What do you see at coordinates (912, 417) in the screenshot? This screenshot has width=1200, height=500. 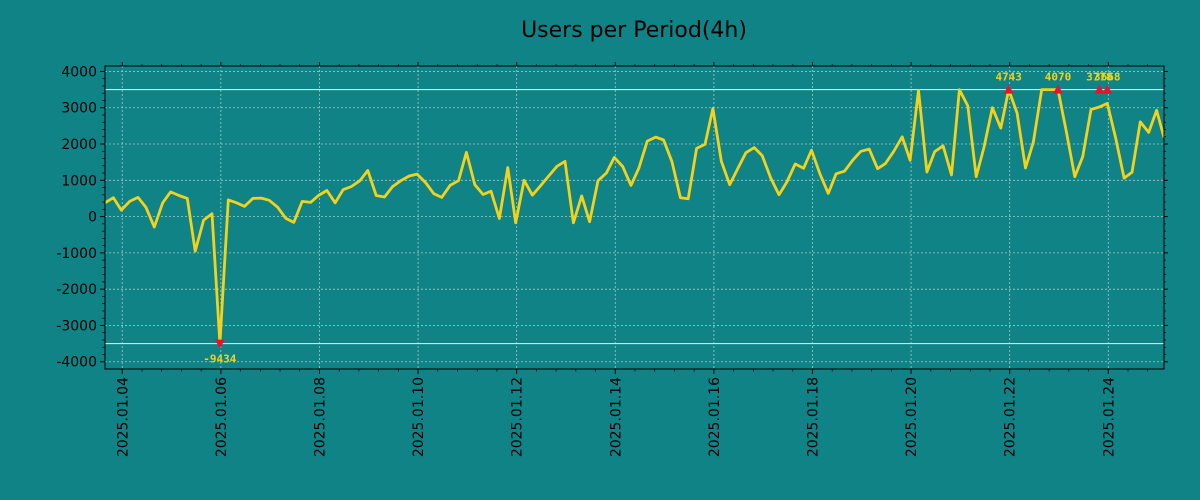 I see `x-tick-label: 2025.01.20` at bounding box center [912, 417].